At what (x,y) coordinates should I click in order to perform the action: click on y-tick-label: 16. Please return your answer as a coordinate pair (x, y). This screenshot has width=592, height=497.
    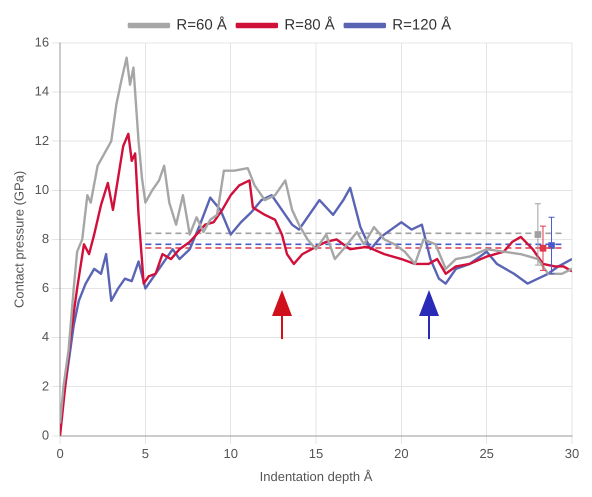
    Looking at the image, I should click on (42, 42).